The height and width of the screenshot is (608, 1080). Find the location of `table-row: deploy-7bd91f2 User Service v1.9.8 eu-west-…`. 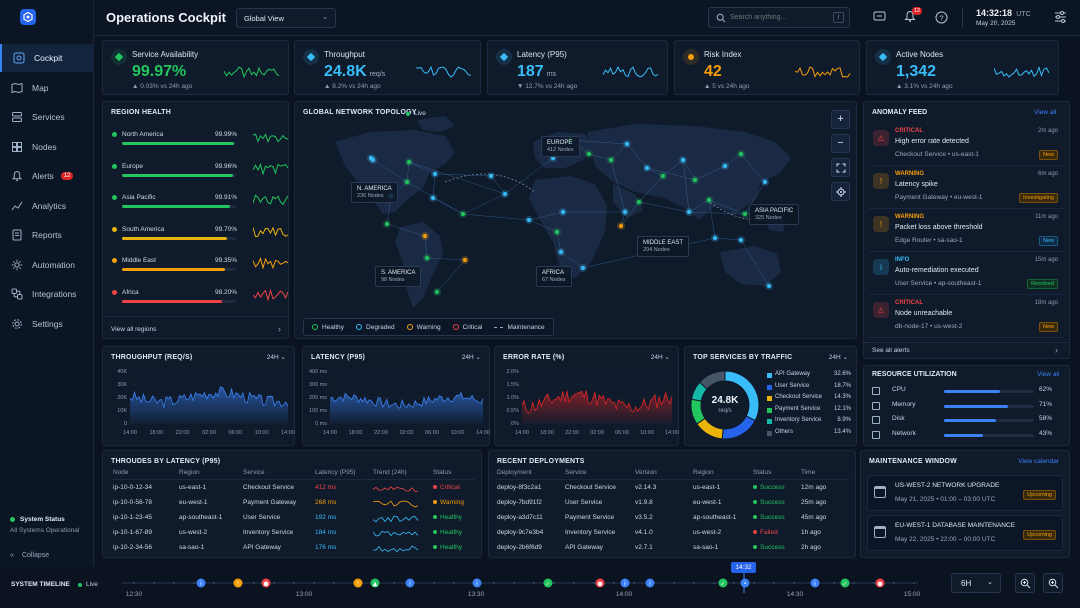

table-row: deploy-7bd91f2 User Service v1.9.8 eu-west-… is located at coordinates (673, 505).